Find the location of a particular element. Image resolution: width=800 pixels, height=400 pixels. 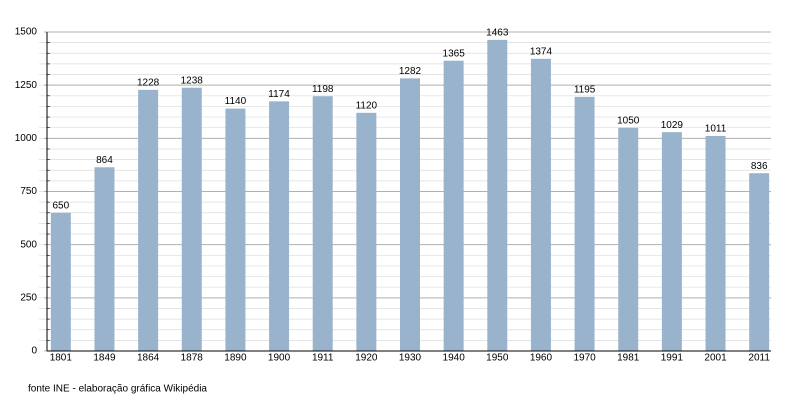

x-tick-label: 1991 is located at coordinates (672, 358).